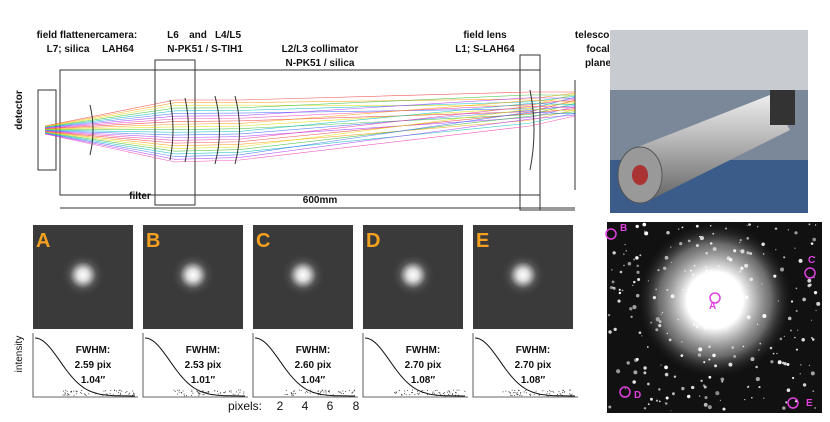 The height and width of the screenshot is (422, 830). What do you see at coordinates (415, 365) in the screenshot?
I see `profile-axes` at bounding box center [415, 365].